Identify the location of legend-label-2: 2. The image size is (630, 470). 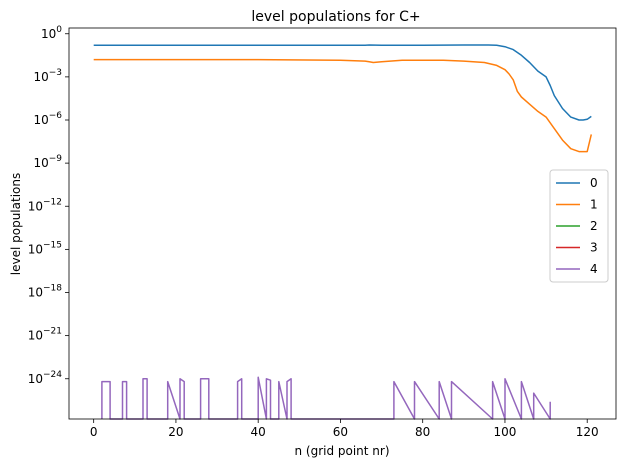
(594, 226).